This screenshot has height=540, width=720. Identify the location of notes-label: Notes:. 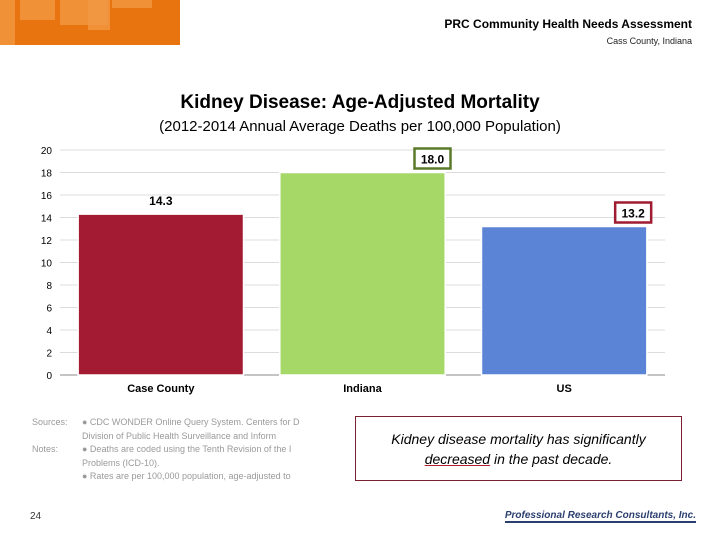
(45, 449).